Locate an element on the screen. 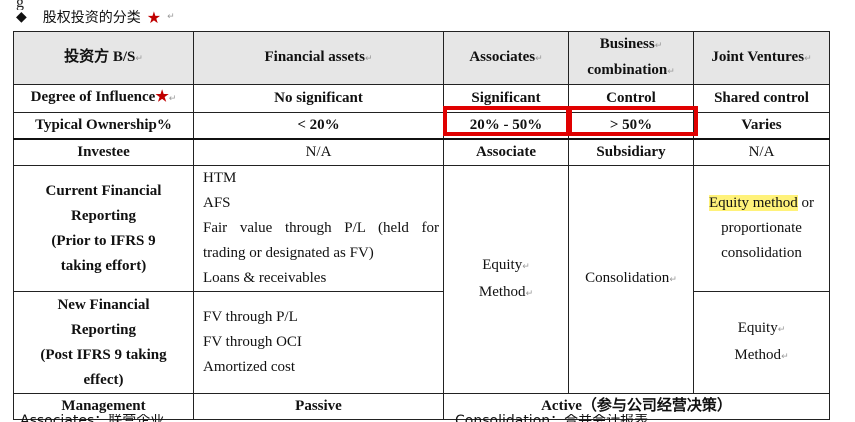 This screenshot has height=422, width=855. table-cell: Varies is located at coordinates (761, 126).